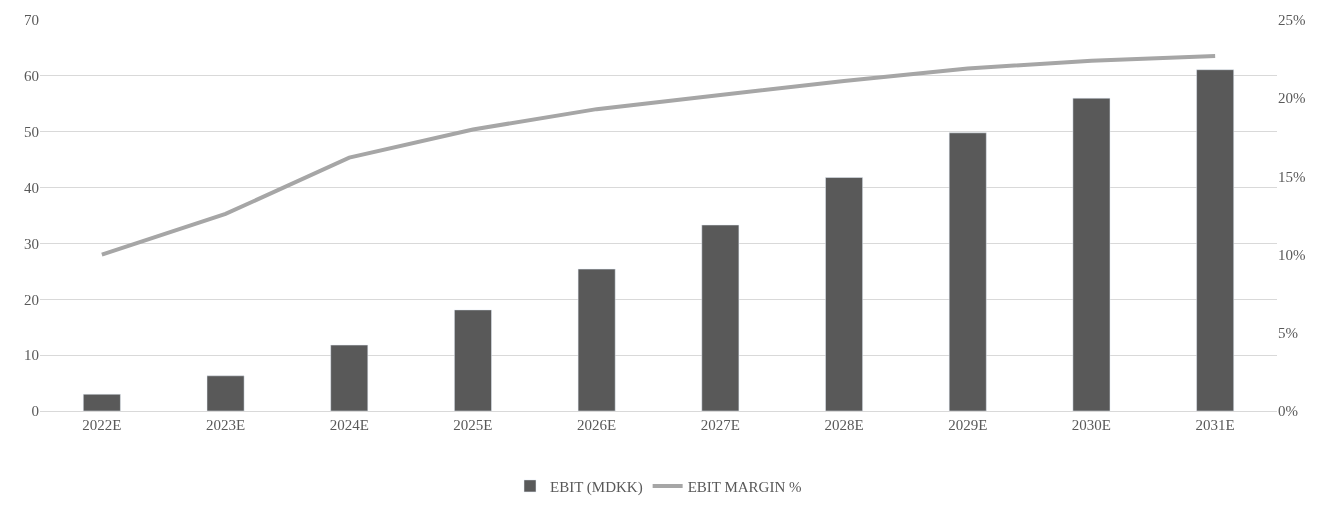  Describe the element at coordinates (720, 425) in the screenshot. I see `x-tick-label: 2027E` at that location.